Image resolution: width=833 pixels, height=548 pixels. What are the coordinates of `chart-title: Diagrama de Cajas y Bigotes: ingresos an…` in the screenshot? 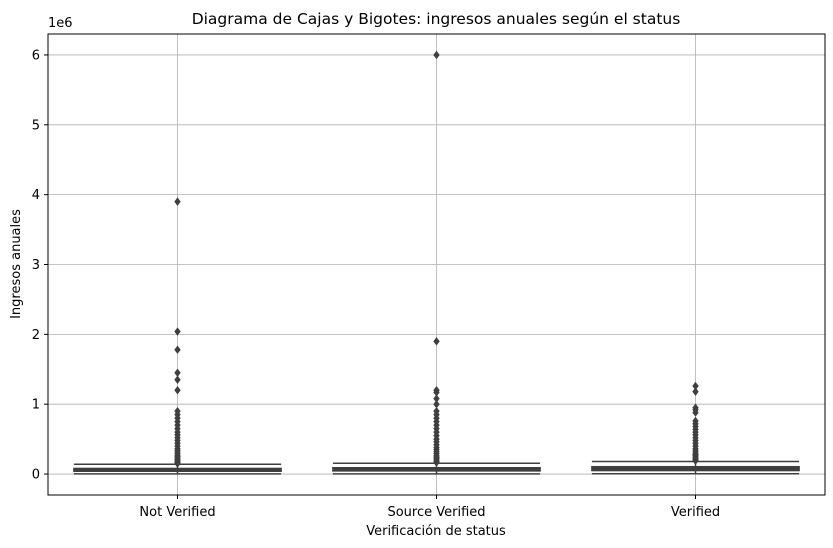 It's located at (436, 19).